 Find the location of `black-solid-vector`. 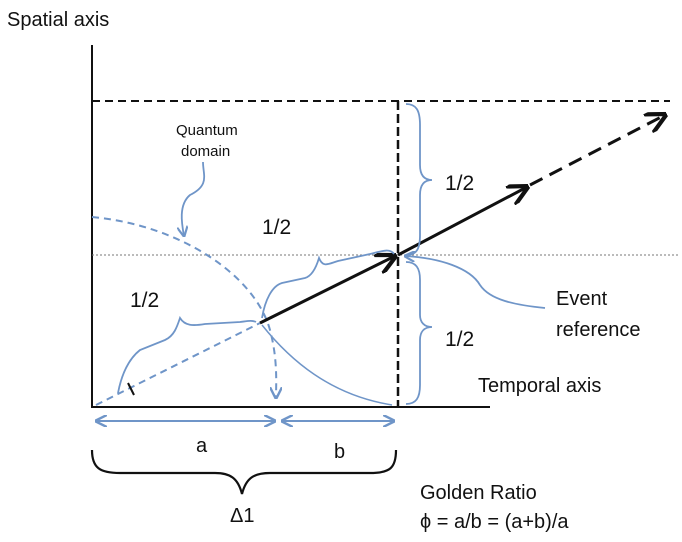

black-solid-vector is located at coordinates (327, 290).